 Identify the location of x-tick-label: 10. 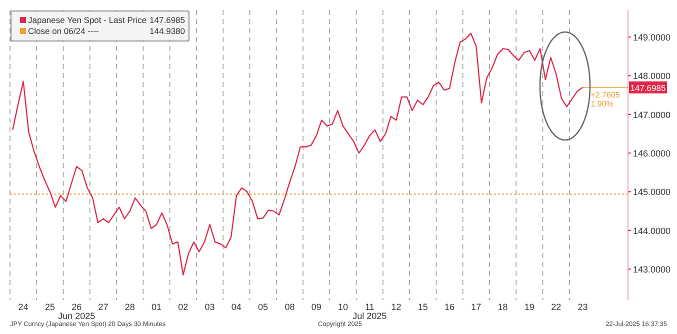
(343, 307).